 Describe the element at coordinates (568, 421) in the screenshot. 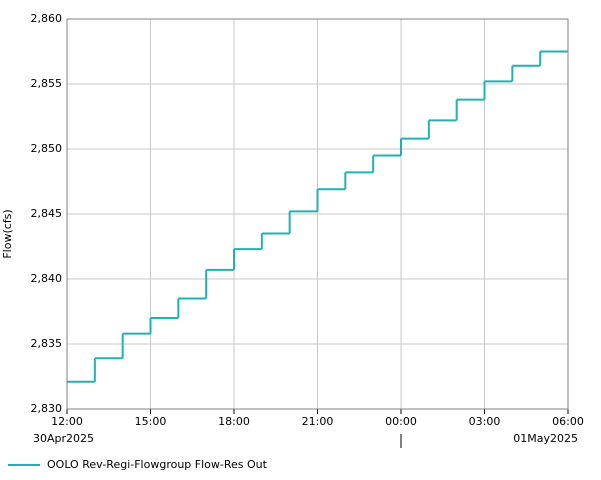

I see `x-tick-label: 06:00` at that location.